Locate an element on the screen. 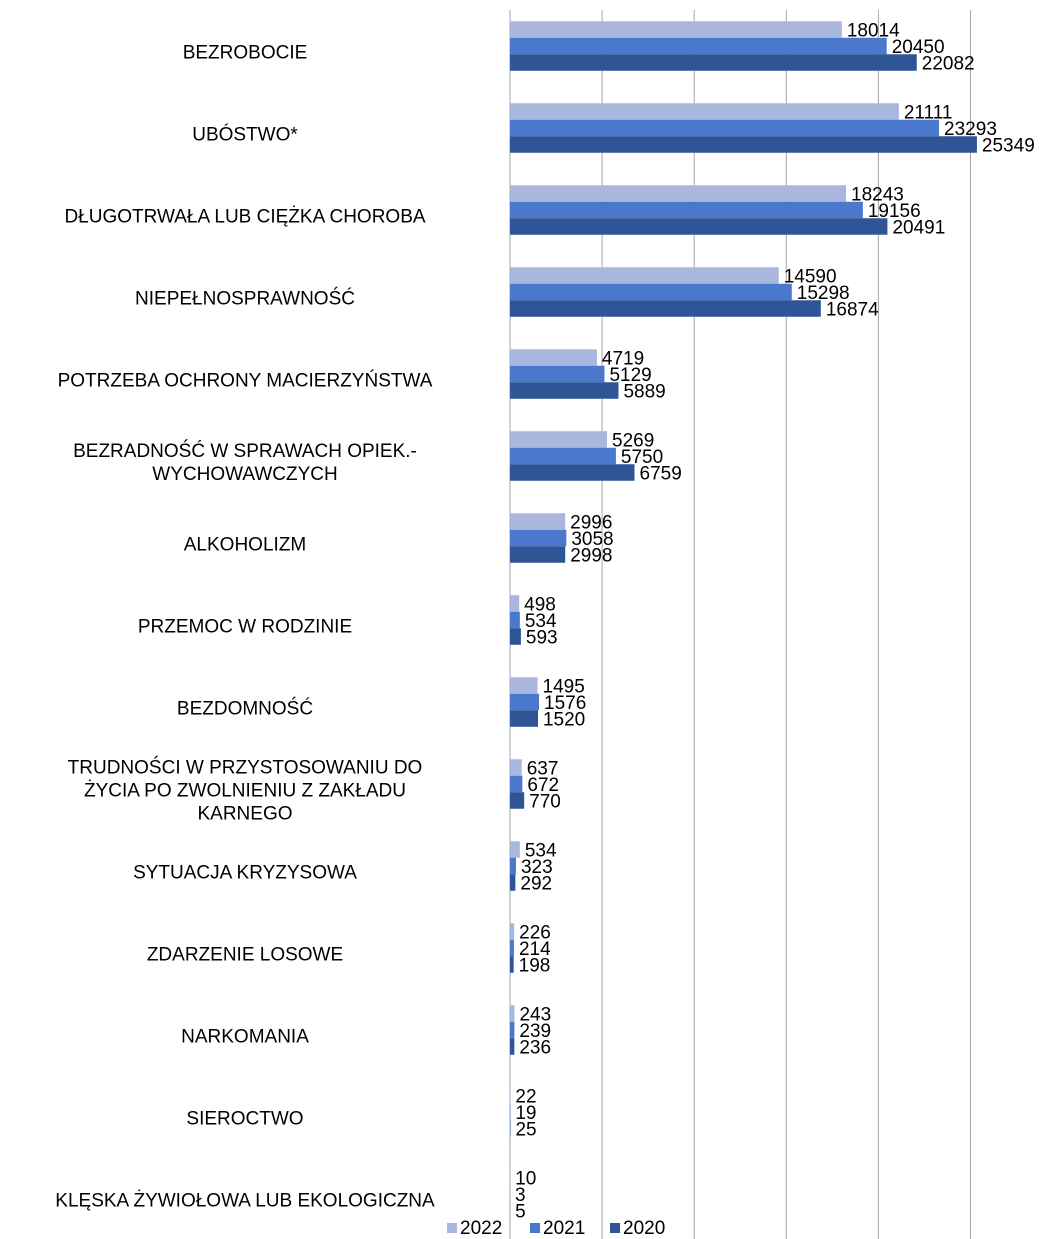 This screenshot has width=1060, height=1239. data-label: 239 is located at coordinates (535, 1031).